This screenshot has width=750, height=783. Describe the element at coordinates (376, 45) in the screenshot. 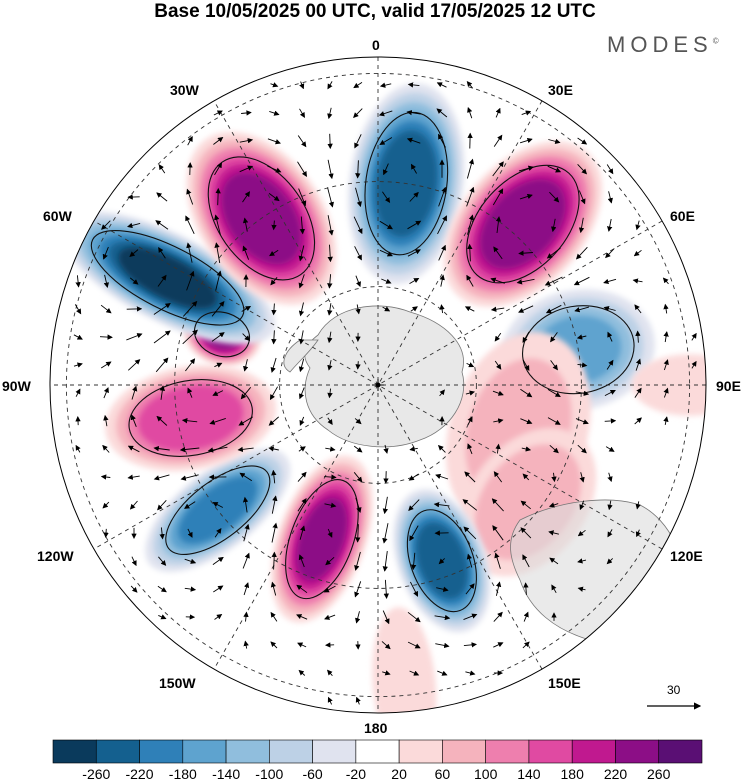

I see `lon-label-0: 0` at that location.